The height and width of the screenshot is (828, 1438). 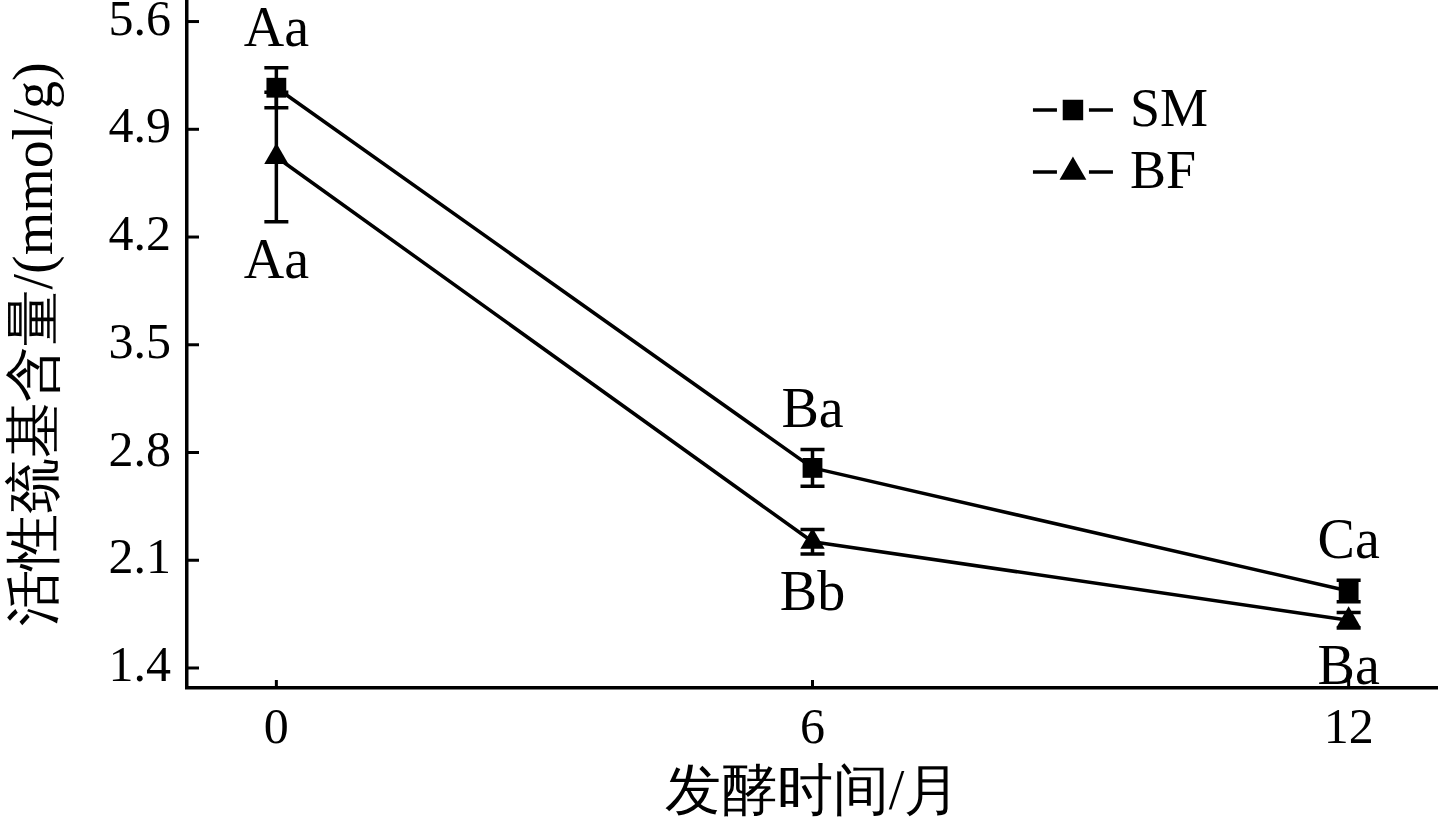 What do you see at coordinates (139, 556) in the screenshot?
I see `y-tick-label: 2.1` at bounding box center [139, 556].